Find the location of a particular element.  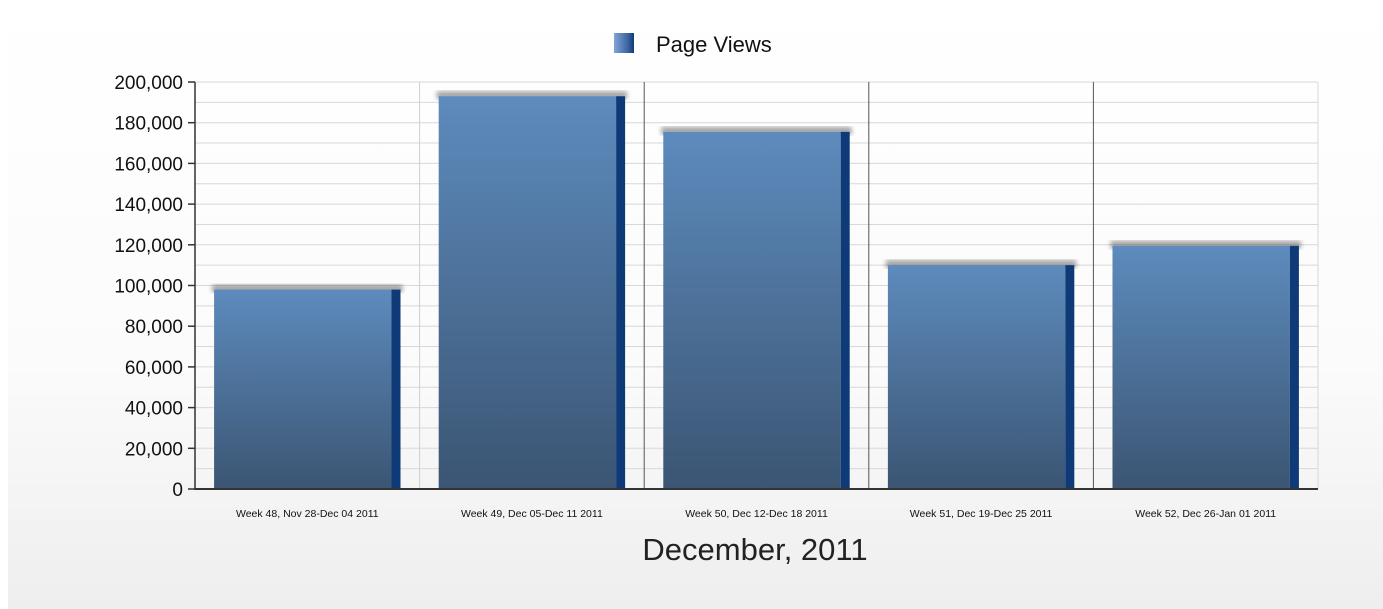

y-tick-label: 20,000 is located at coordinates (154, 449).